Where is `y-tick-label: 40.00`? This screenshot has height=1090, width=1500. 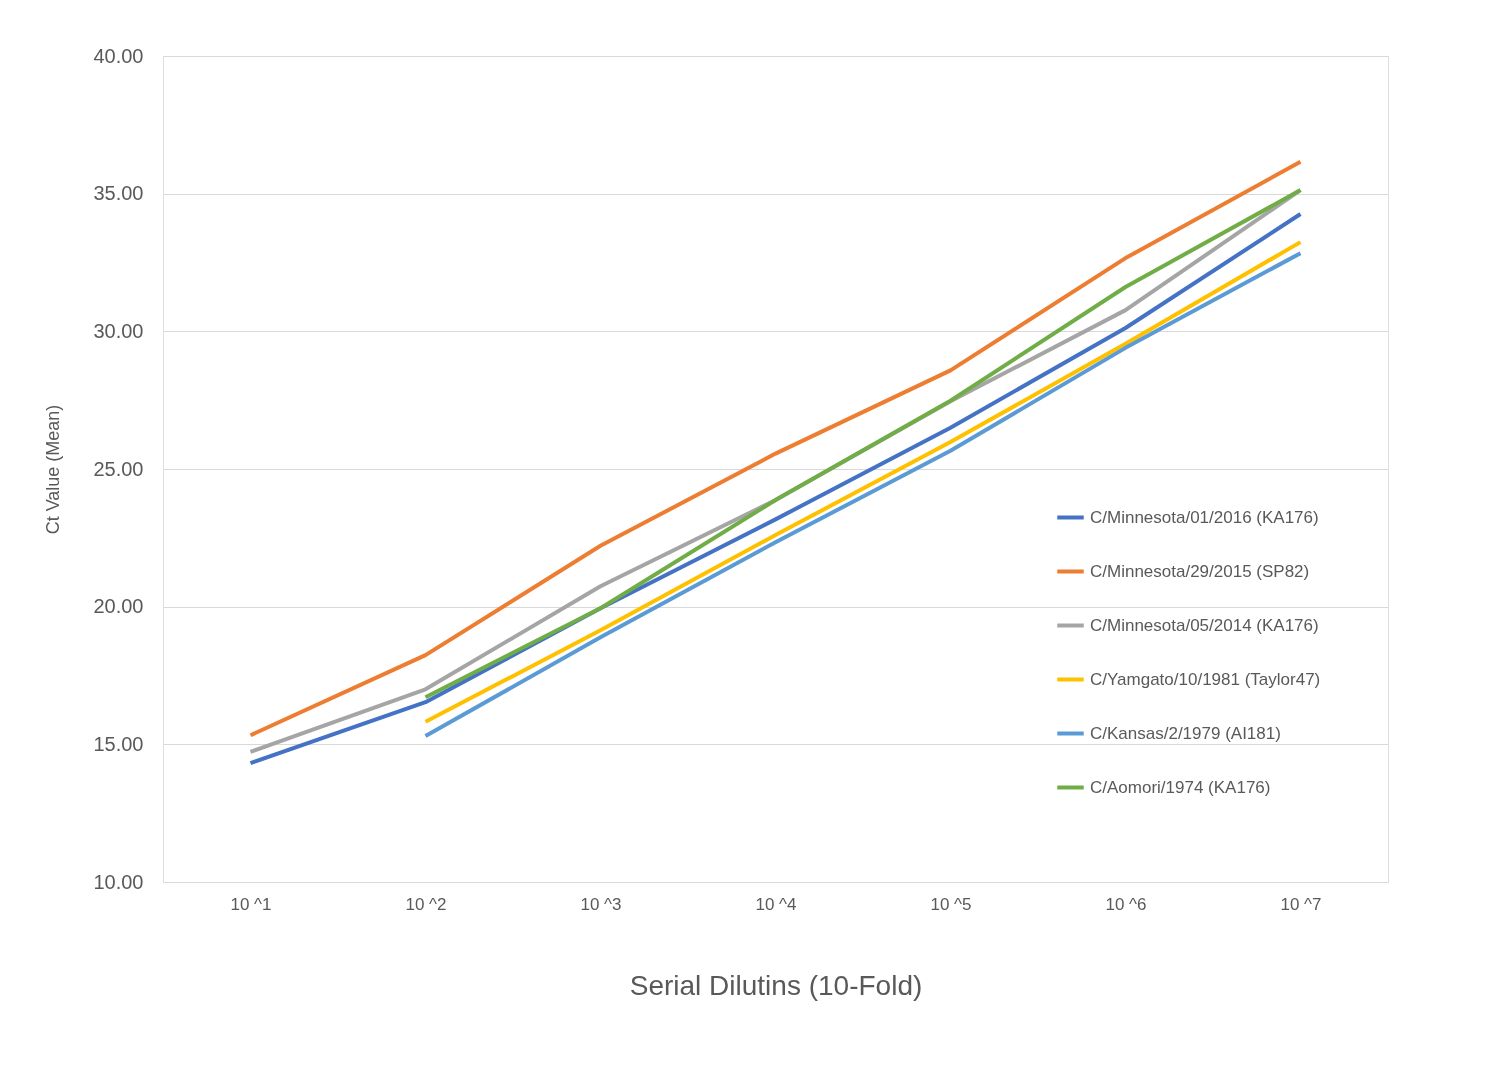
y-tick-label: 40.00 is located at coordinates (118, 55).